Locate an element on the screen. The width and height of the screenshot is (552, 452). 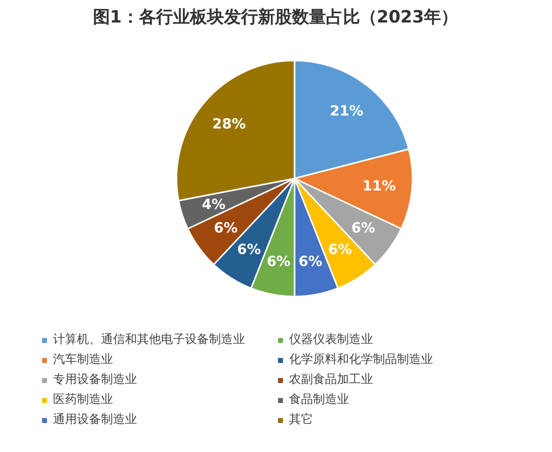
legend-label: 食品制造业 is located at coordinates (319, 399).